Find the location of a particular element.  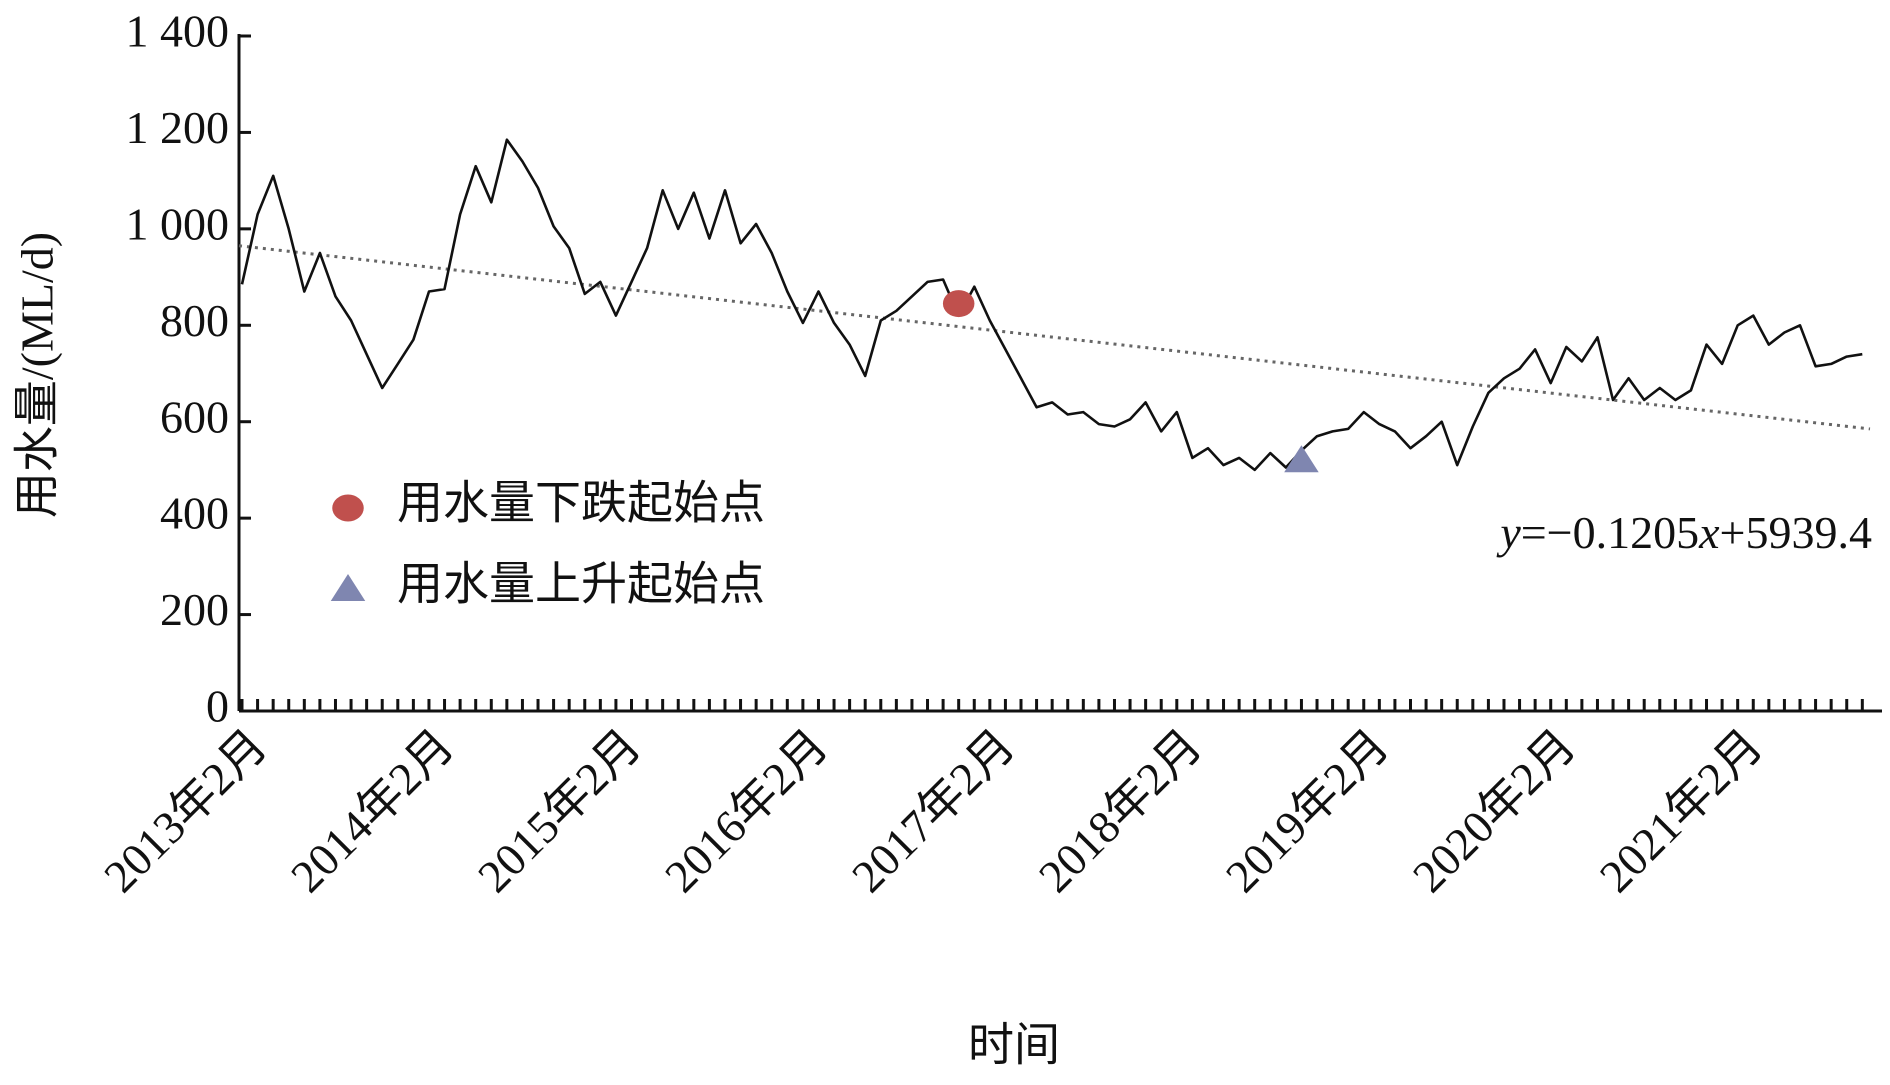

x-tick-label: 2013年2月 is located at coordinates (185, 810).